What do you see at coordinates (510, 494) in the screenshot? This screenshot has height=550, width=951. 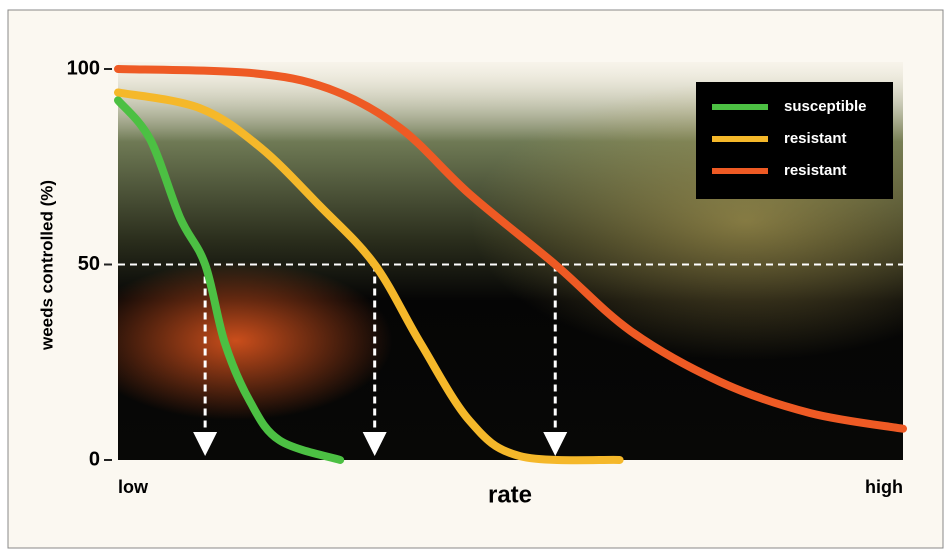 I see `x-axis-label: rate` at bounding box center [510, 494].